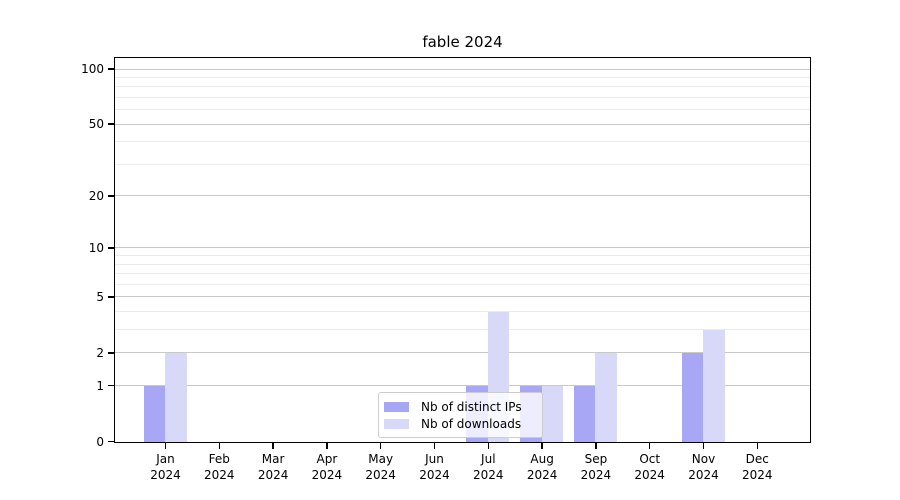 The width and height of the screenshot is (900, 500). What do you see at coordinates (273, 459) in the screenshot?
I see `x-label-month: Mar` at bounding box center [273, 459].